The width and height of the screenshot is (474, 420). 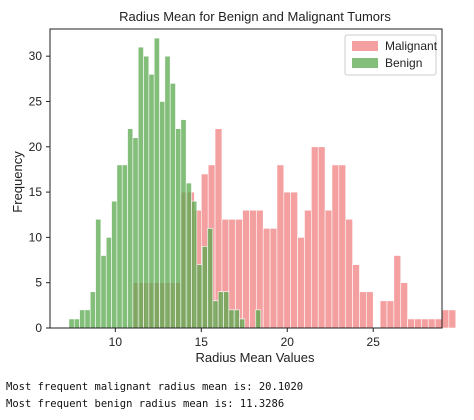 What do you see at coordinates (38, 283) in the screenshot?
I see `y-tick-label: 5` at bounding box center [38, 283].